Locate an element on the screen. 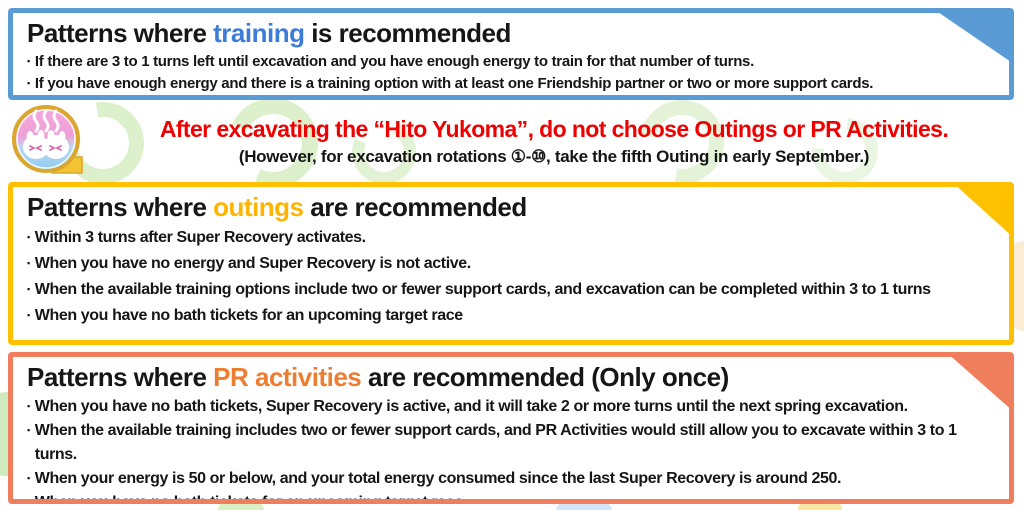 This screenshot has height=510, width=1024. title-suffix: are recommended (Only once) is located at coordinates (545, 377).